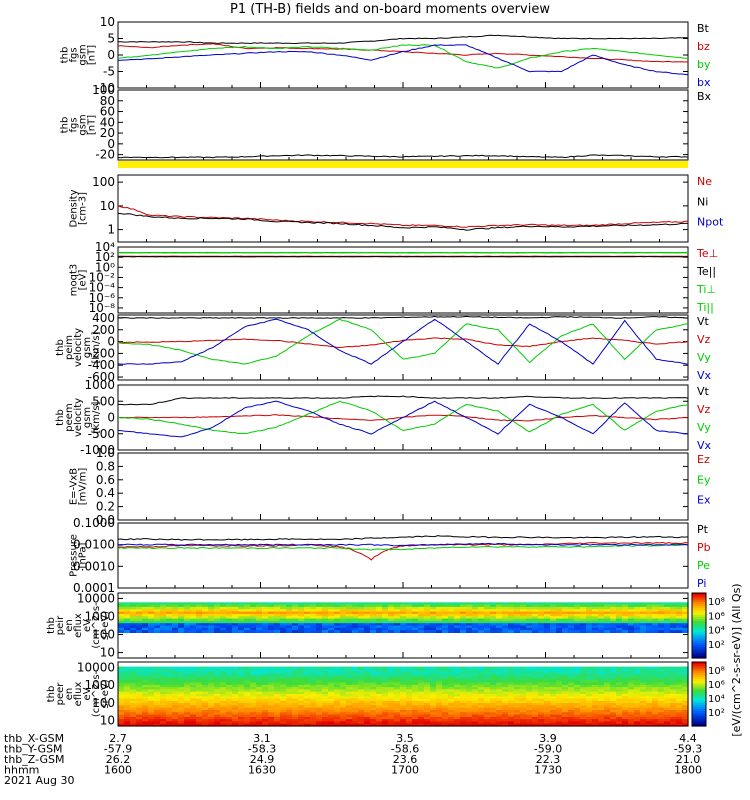 The width and height of the screenshot is (750, 800). I want to click on legend-Pb: Pb, so click(704, 547).